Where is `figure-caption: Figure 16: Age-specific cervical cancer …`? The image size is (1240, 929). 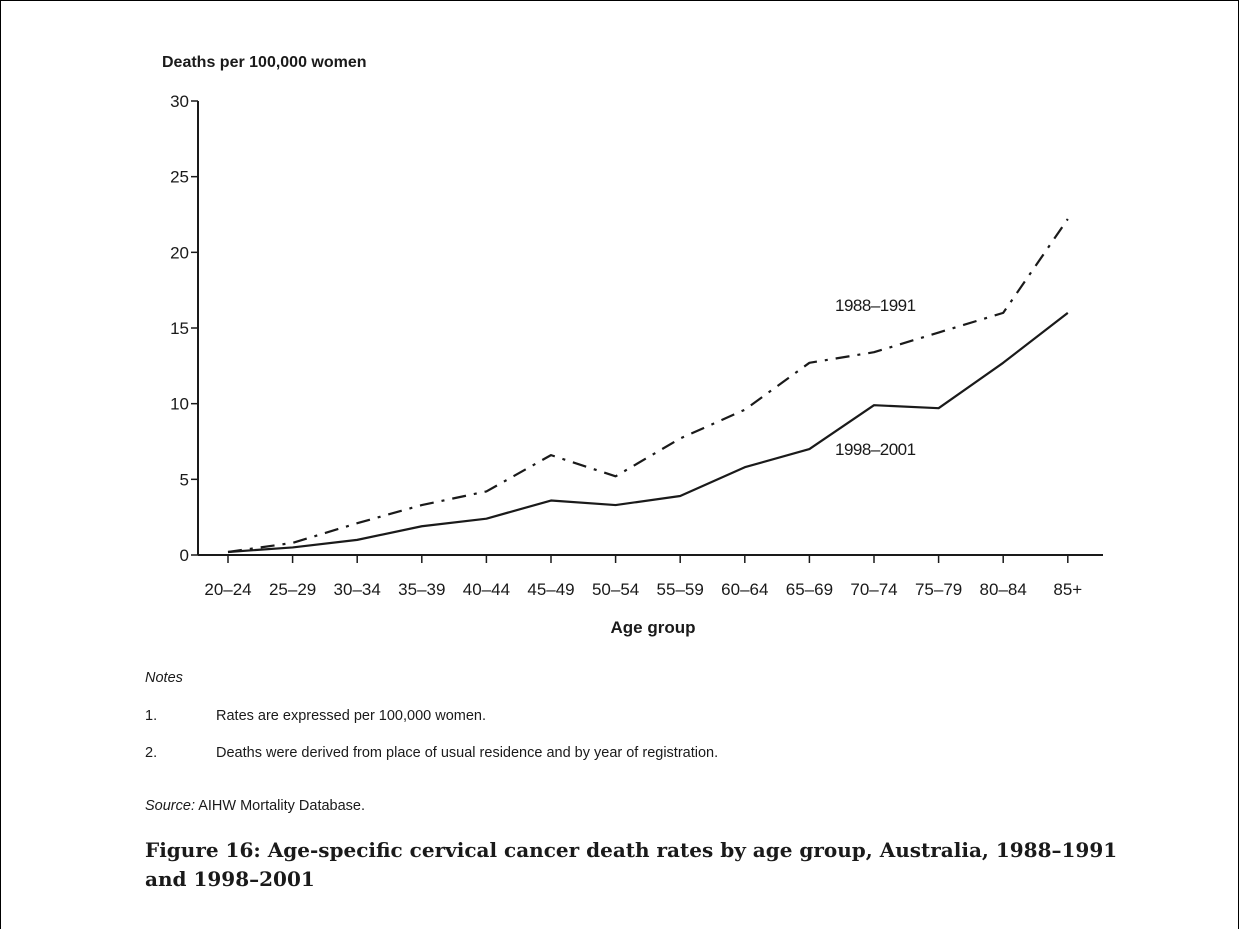 figure-caption: Figure 16: Age-specific cervical cancer … is located at coordinates (631, 864).